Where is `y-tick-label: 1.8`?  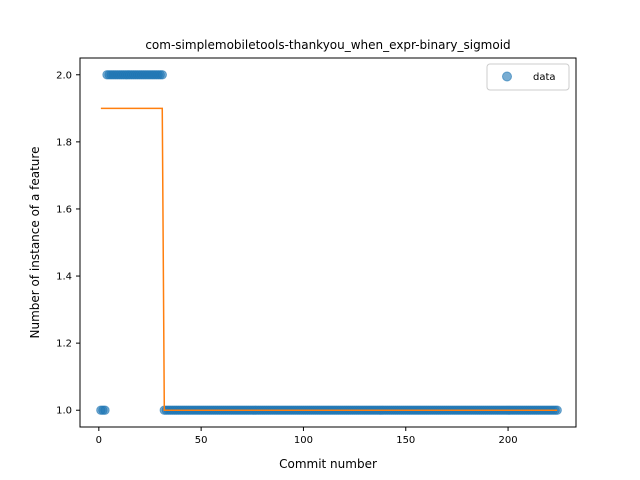 y-tick-label: 1.8 is located at coordinates (64, 142).